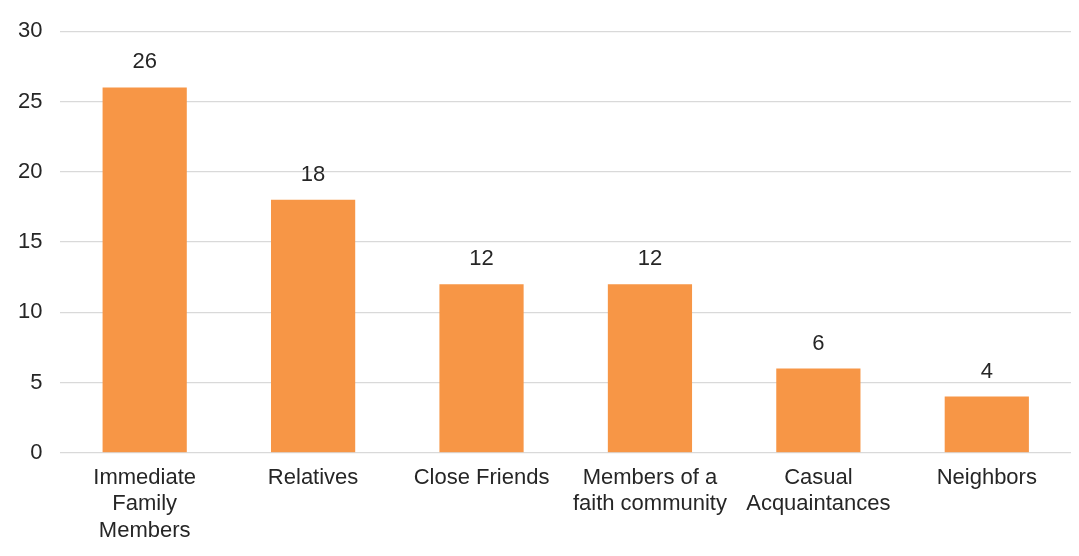  I want to click on x-tick-label: Relatives, so click(313, 477).